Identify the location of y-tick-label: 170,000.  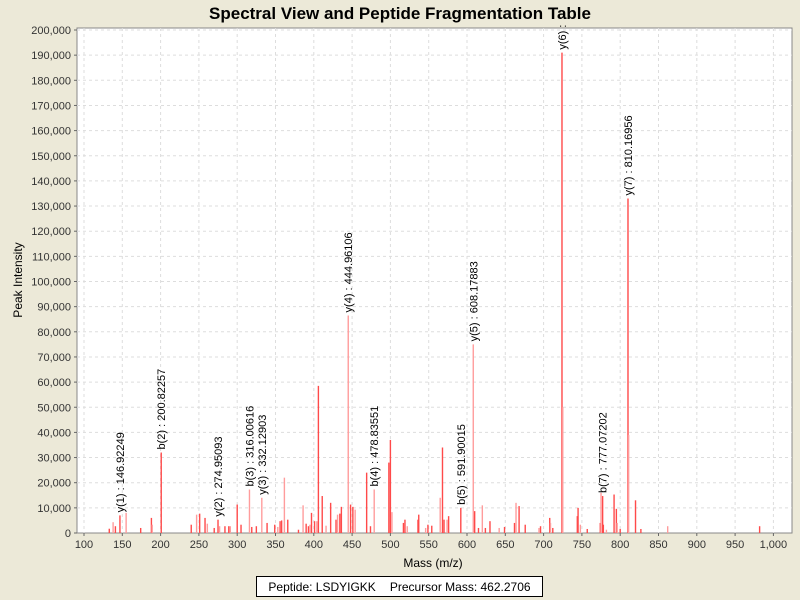
(51, 106).